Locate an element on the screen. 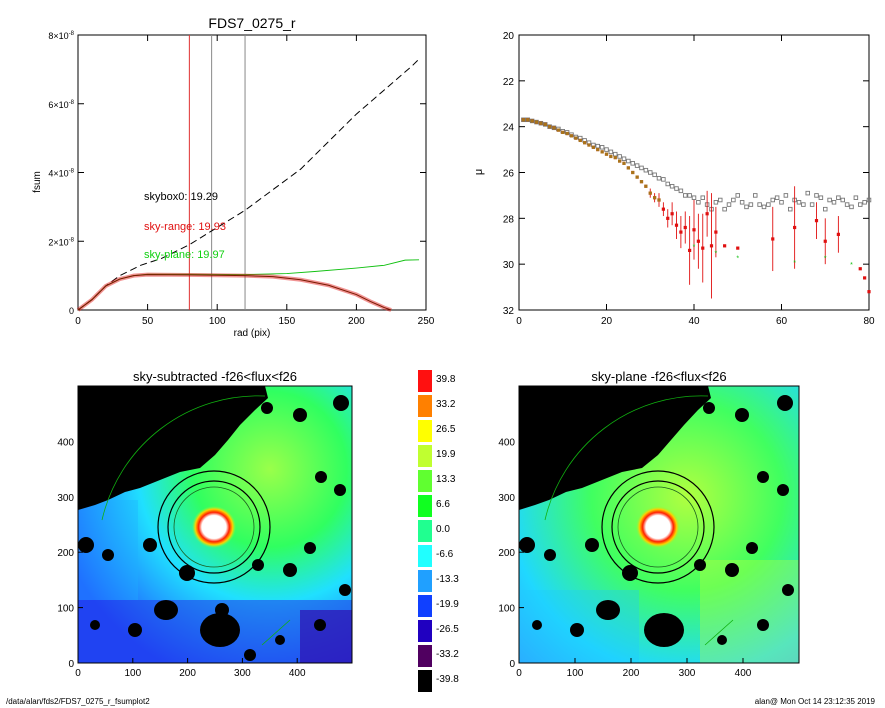 The height and width of the screenshot is (708, 885). colorbar-label: 33.2 is located at coordinates (446, 404).